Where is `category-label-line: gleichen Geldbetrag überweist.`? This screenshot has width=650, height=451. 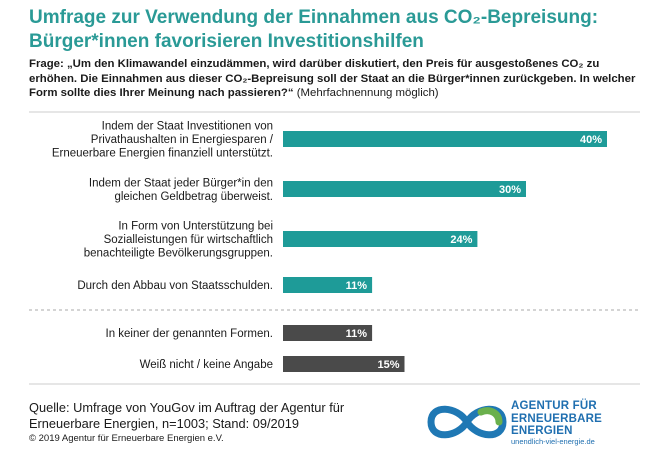 category-label-line: gleichen Geldbetrag überweist. is located at coordinates (193, 197).